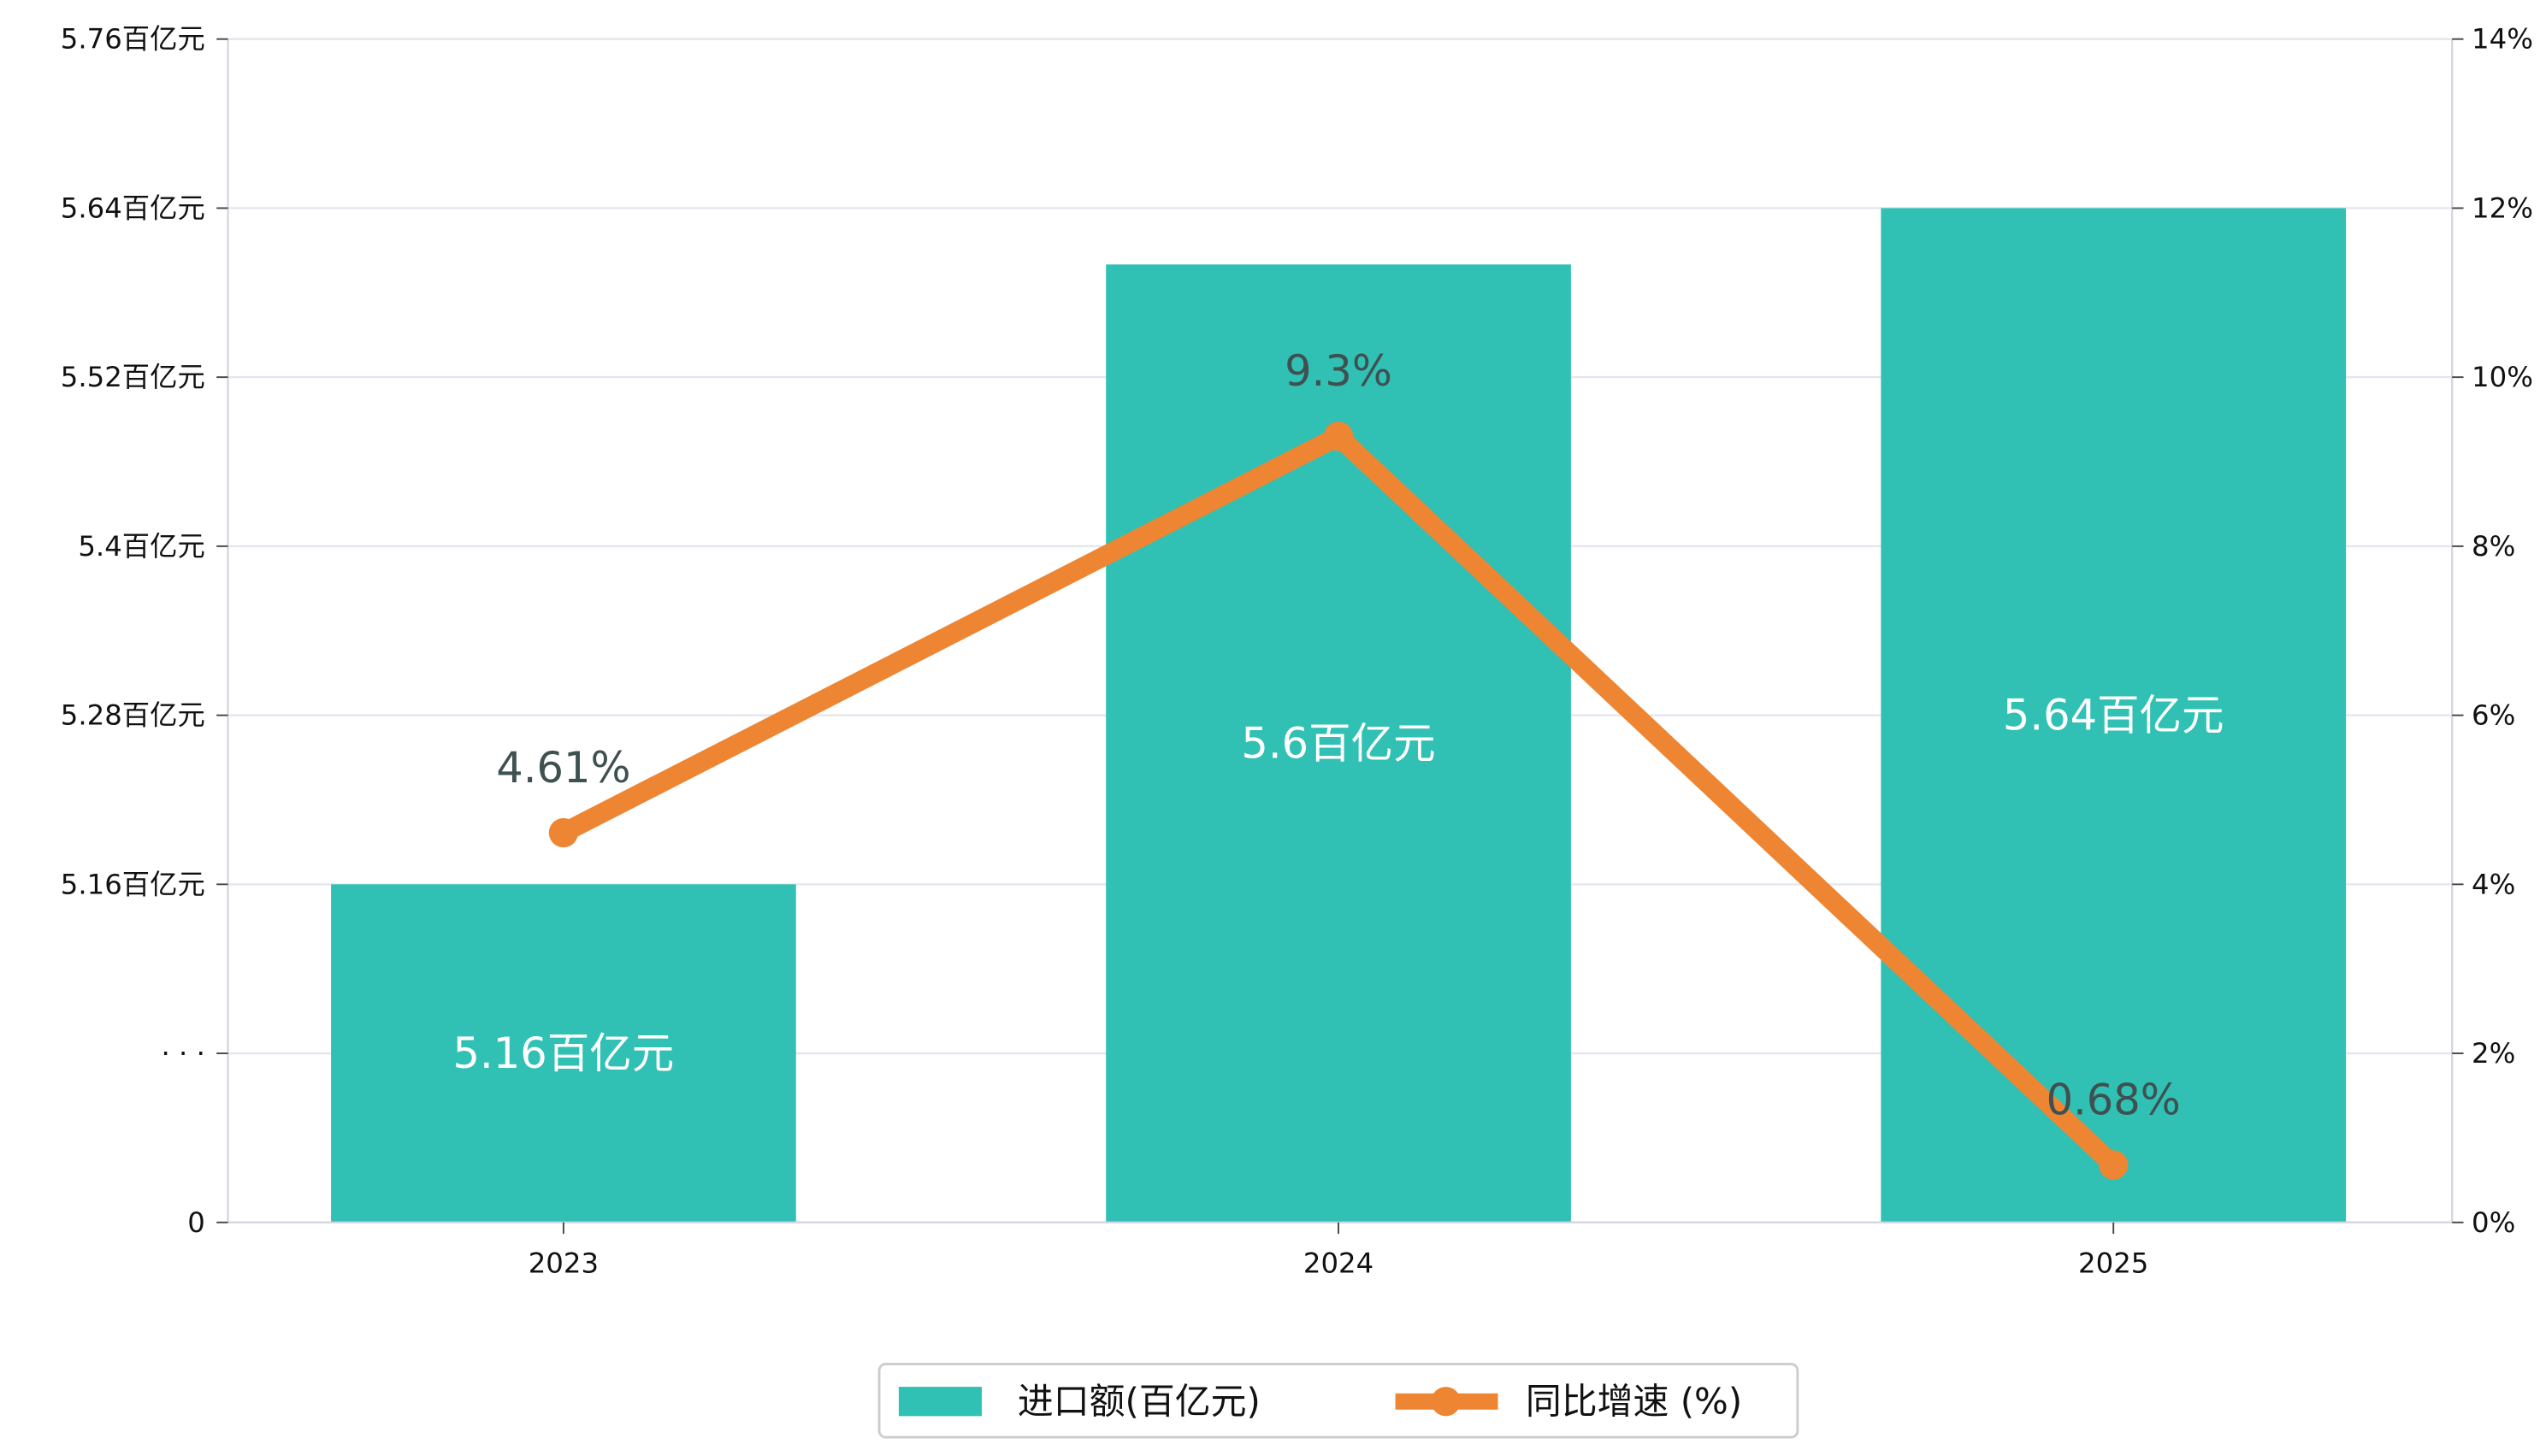 The height and width of the screenshot is (1456, 2540). I want to click on legend-swatch-import-amount, so click(940, 1402).